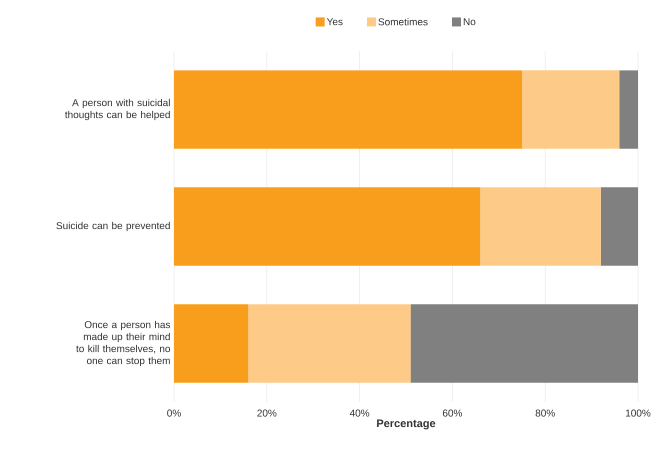 The height and width of the screenshot is (451, 655). What do you see at coordinates (117, 109) in the screenshot?
I see `y-tick-label: A person with suicidal thoughts can be helped` at bounding box center [117, 109].